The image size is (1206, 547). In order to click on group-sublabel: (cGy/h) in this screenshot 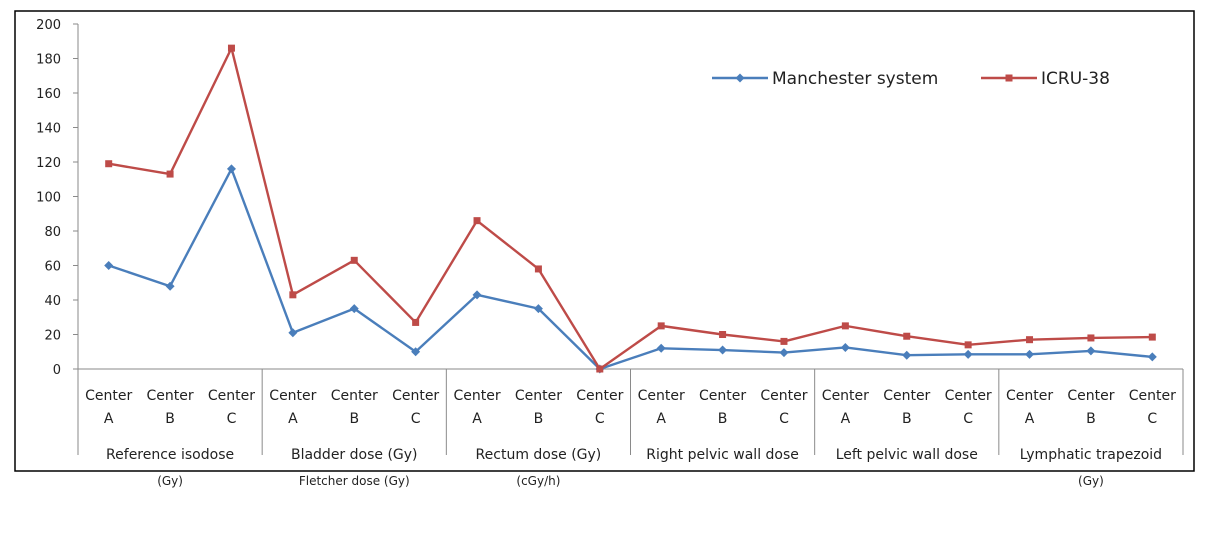, I will do `click(538, 481)`.